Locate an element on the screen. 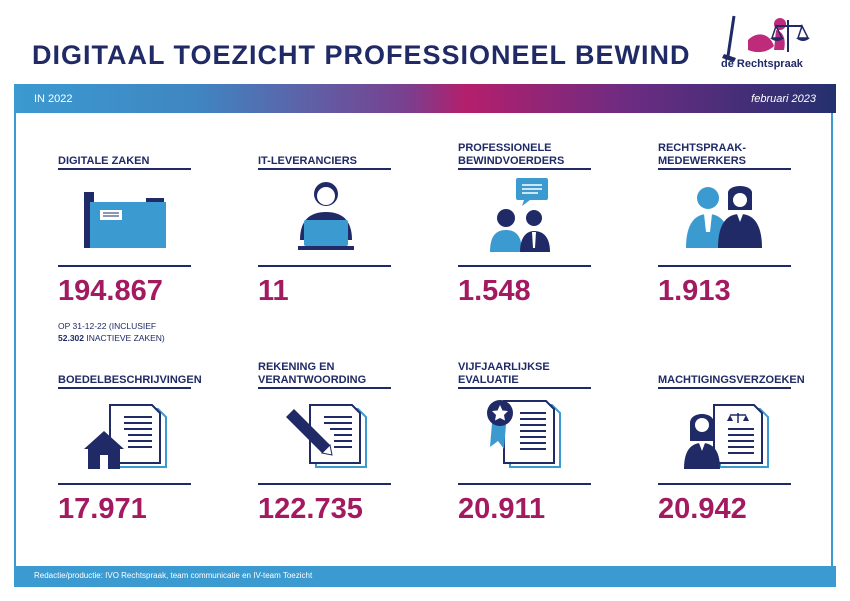 This screenshot has height=601, width=850. card-value: 1.913 is located at coordinates (694, 291).